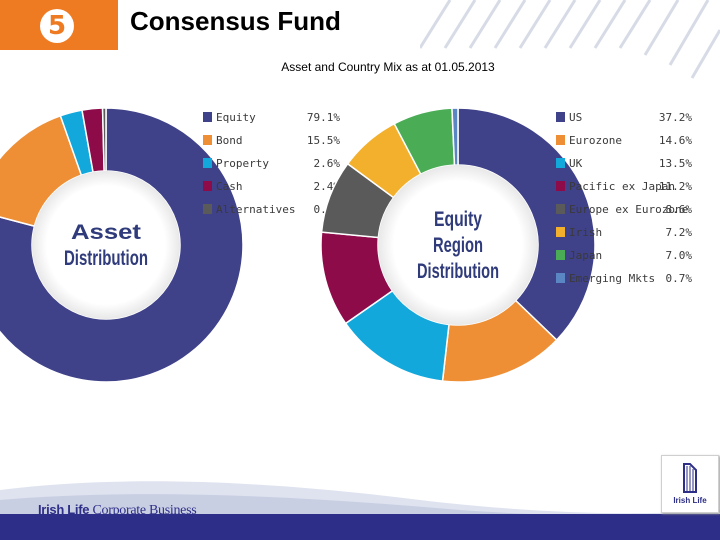 The image size is (720, 540). I want to click on asset-legend-value: 2.6%, so click(327, 163).